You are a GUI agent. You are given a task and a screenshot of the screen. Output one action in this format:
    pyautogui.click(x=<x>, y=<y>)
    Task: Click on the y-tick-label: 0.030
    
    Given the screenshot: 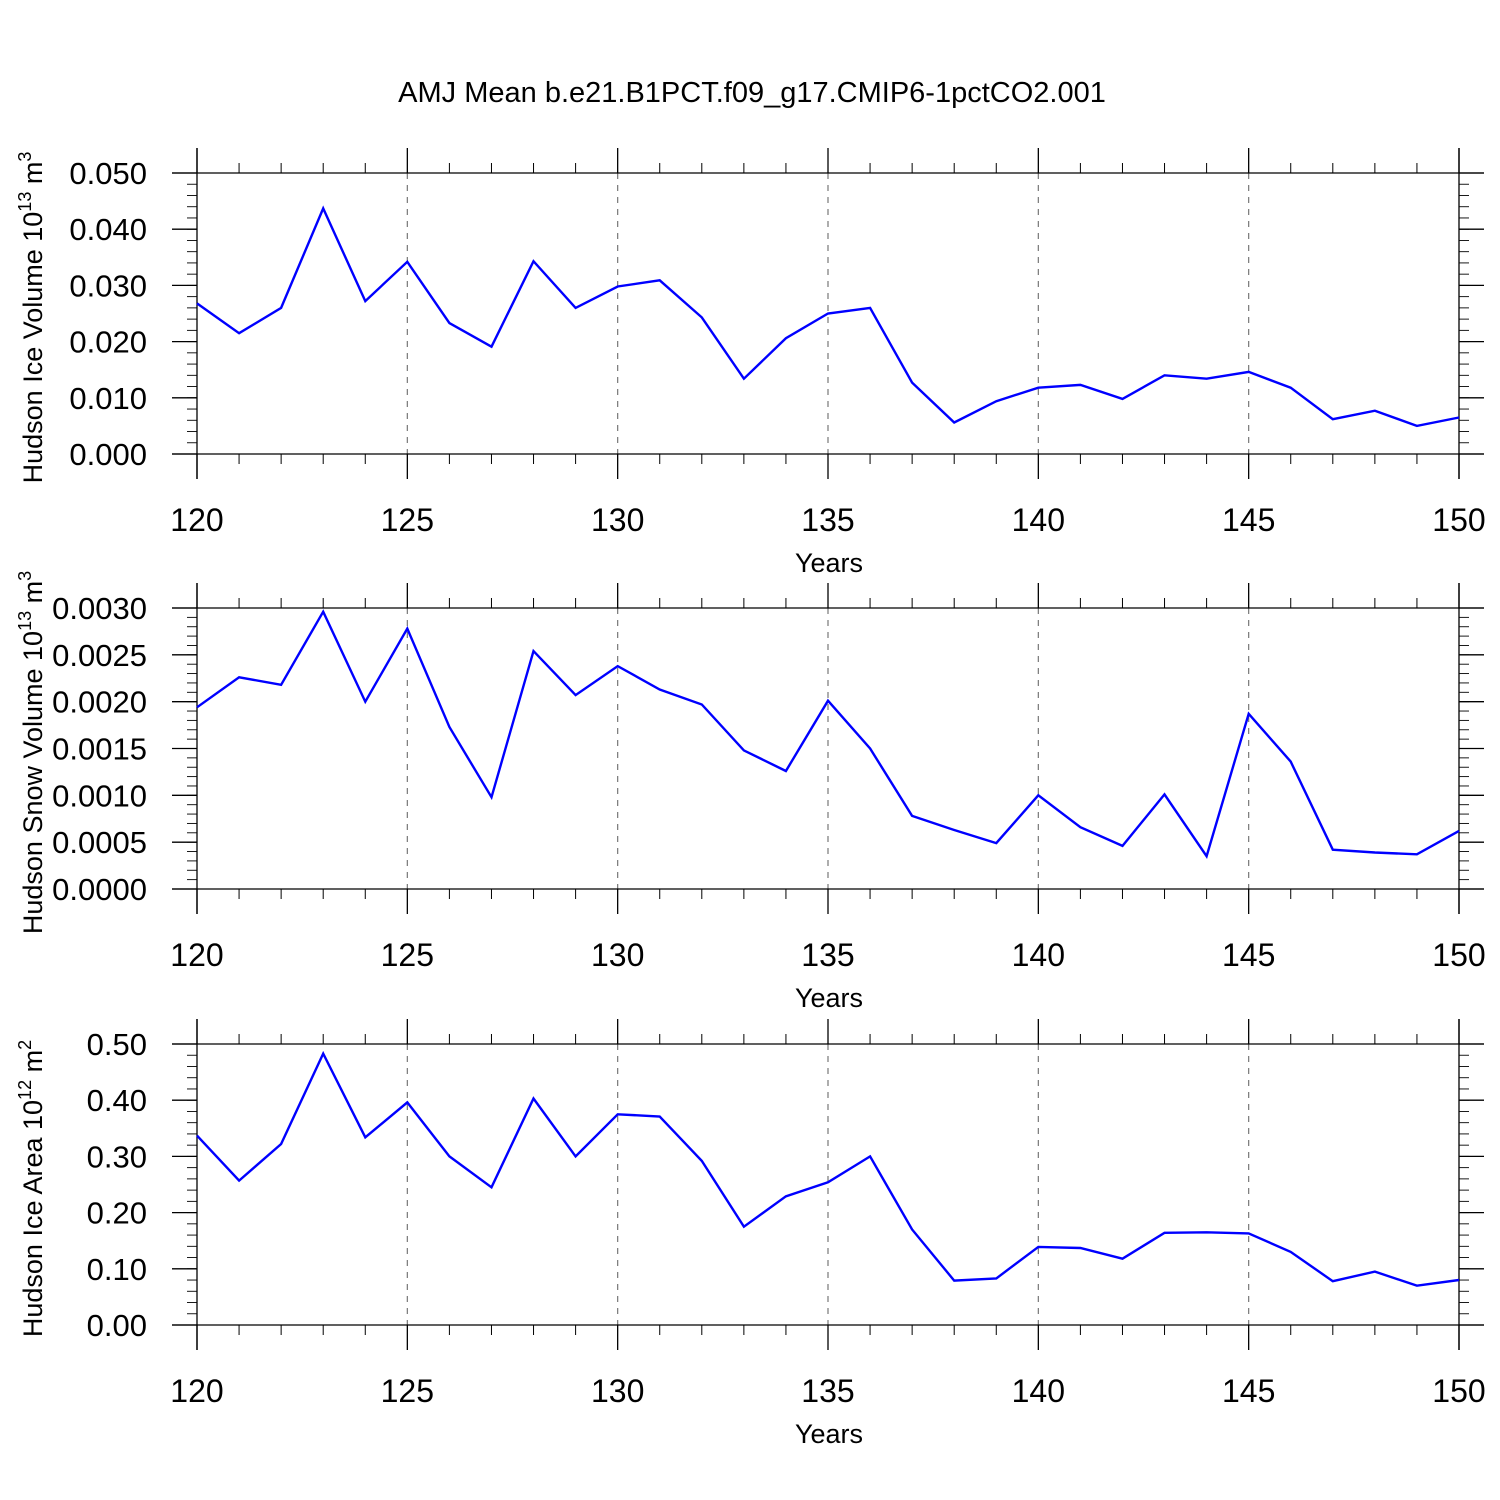 What is the action you would take?
    pyautogui.click(x=108, y=285)
    